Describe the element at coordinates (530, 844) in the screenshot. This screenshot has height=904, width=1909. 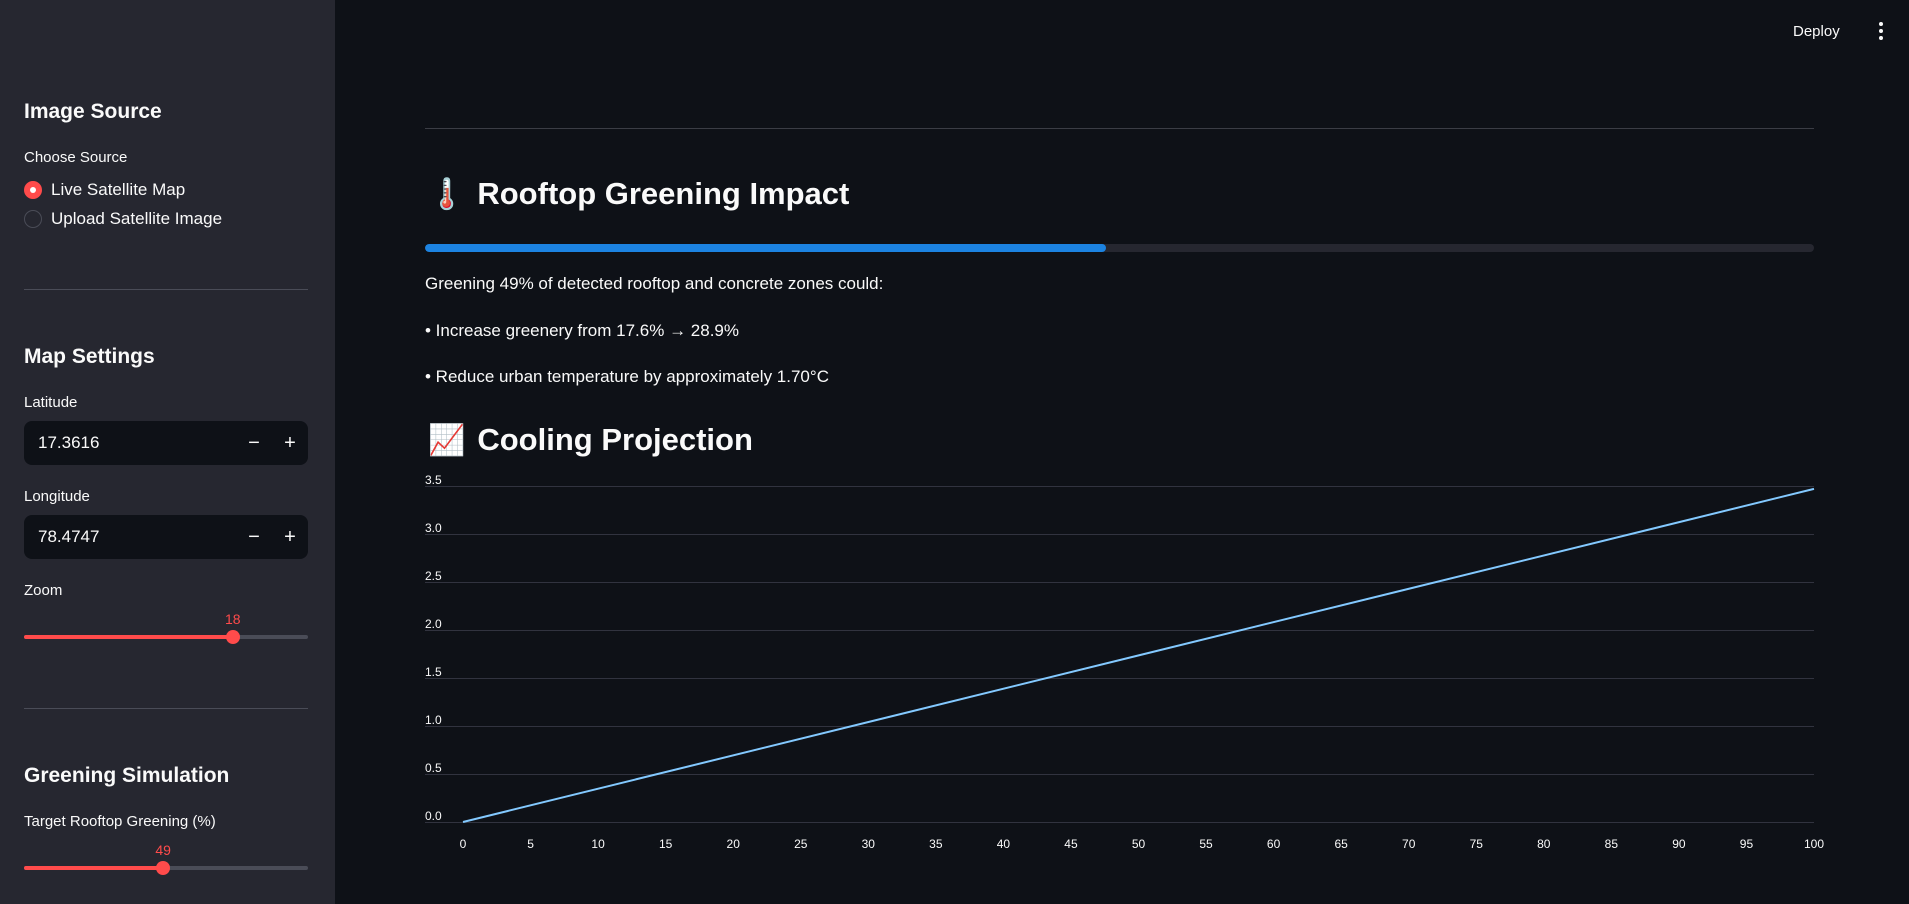
I see `x-tick-label: 5` at that location.